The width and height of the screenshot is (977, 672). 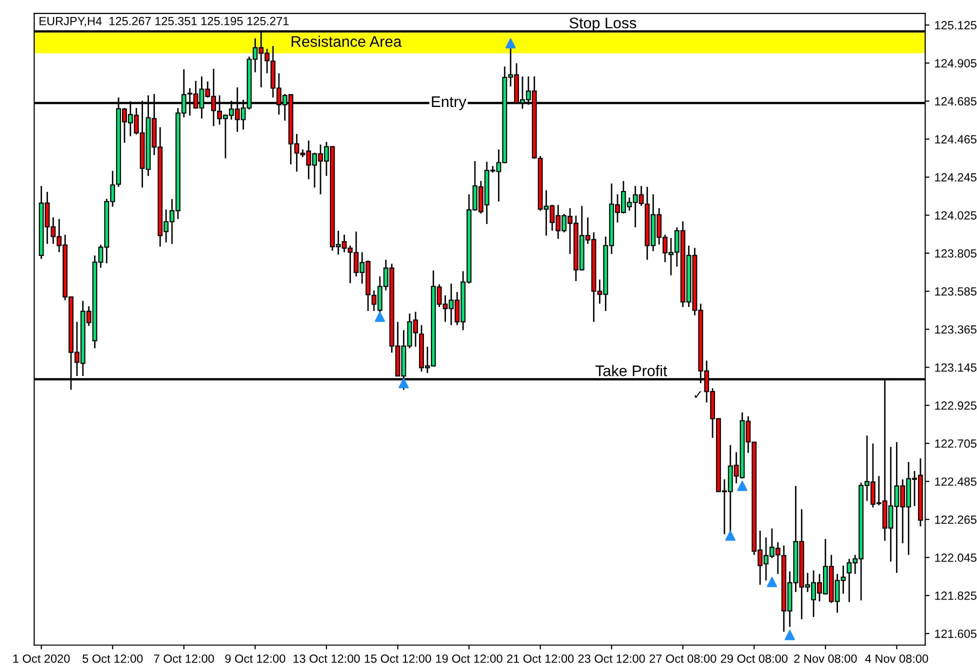 What do you see at coordinates (955, 634) in the screenshot?
I see `y-tick-label: 121.605` at bounding box center [955, 634].